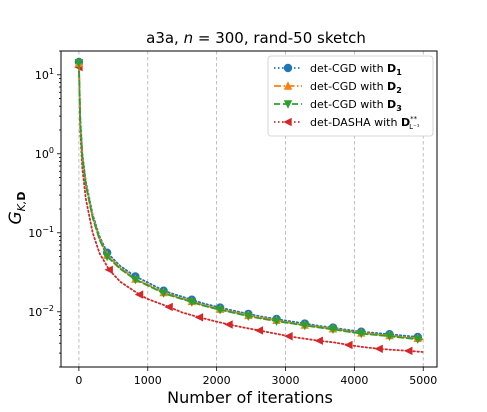  I want to click on x-tick-label-5: 5000, so click(423, 380).